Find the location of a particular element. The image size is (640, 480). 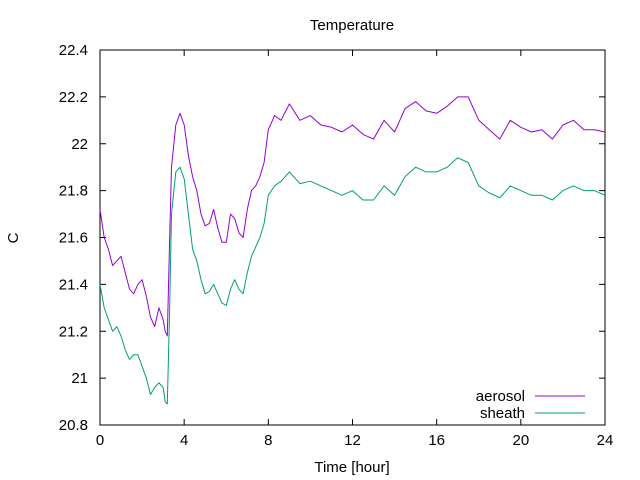

legend: aerosol sheath is located at coordinates (530, 405).